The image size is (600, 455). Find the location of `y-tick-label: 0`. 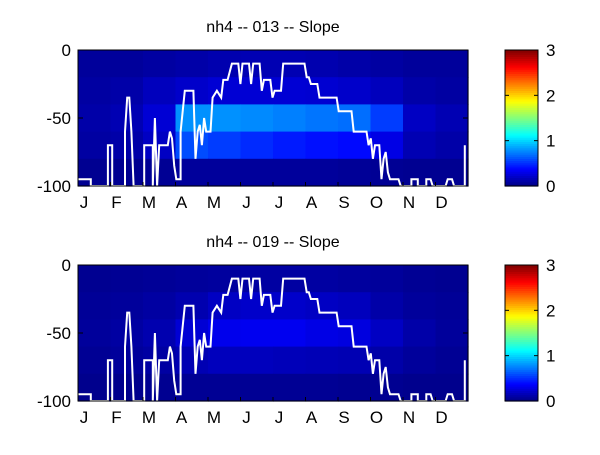

y-tick-label: 0 is located at coordinates (66, 50).